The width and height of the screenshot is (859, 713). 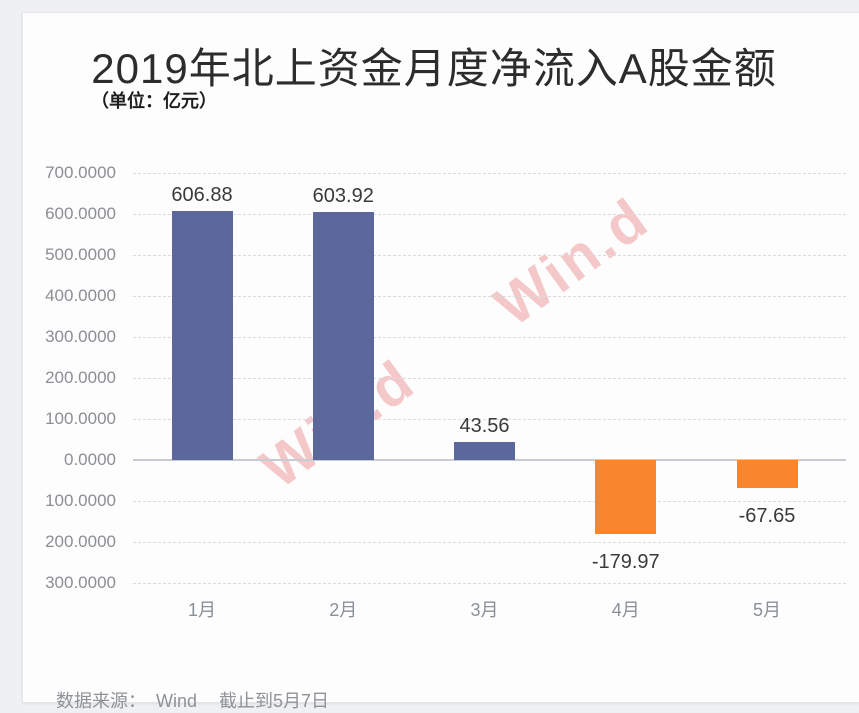 I want to click on source-note: 截止到5月7日, so click(x=274, y=701).